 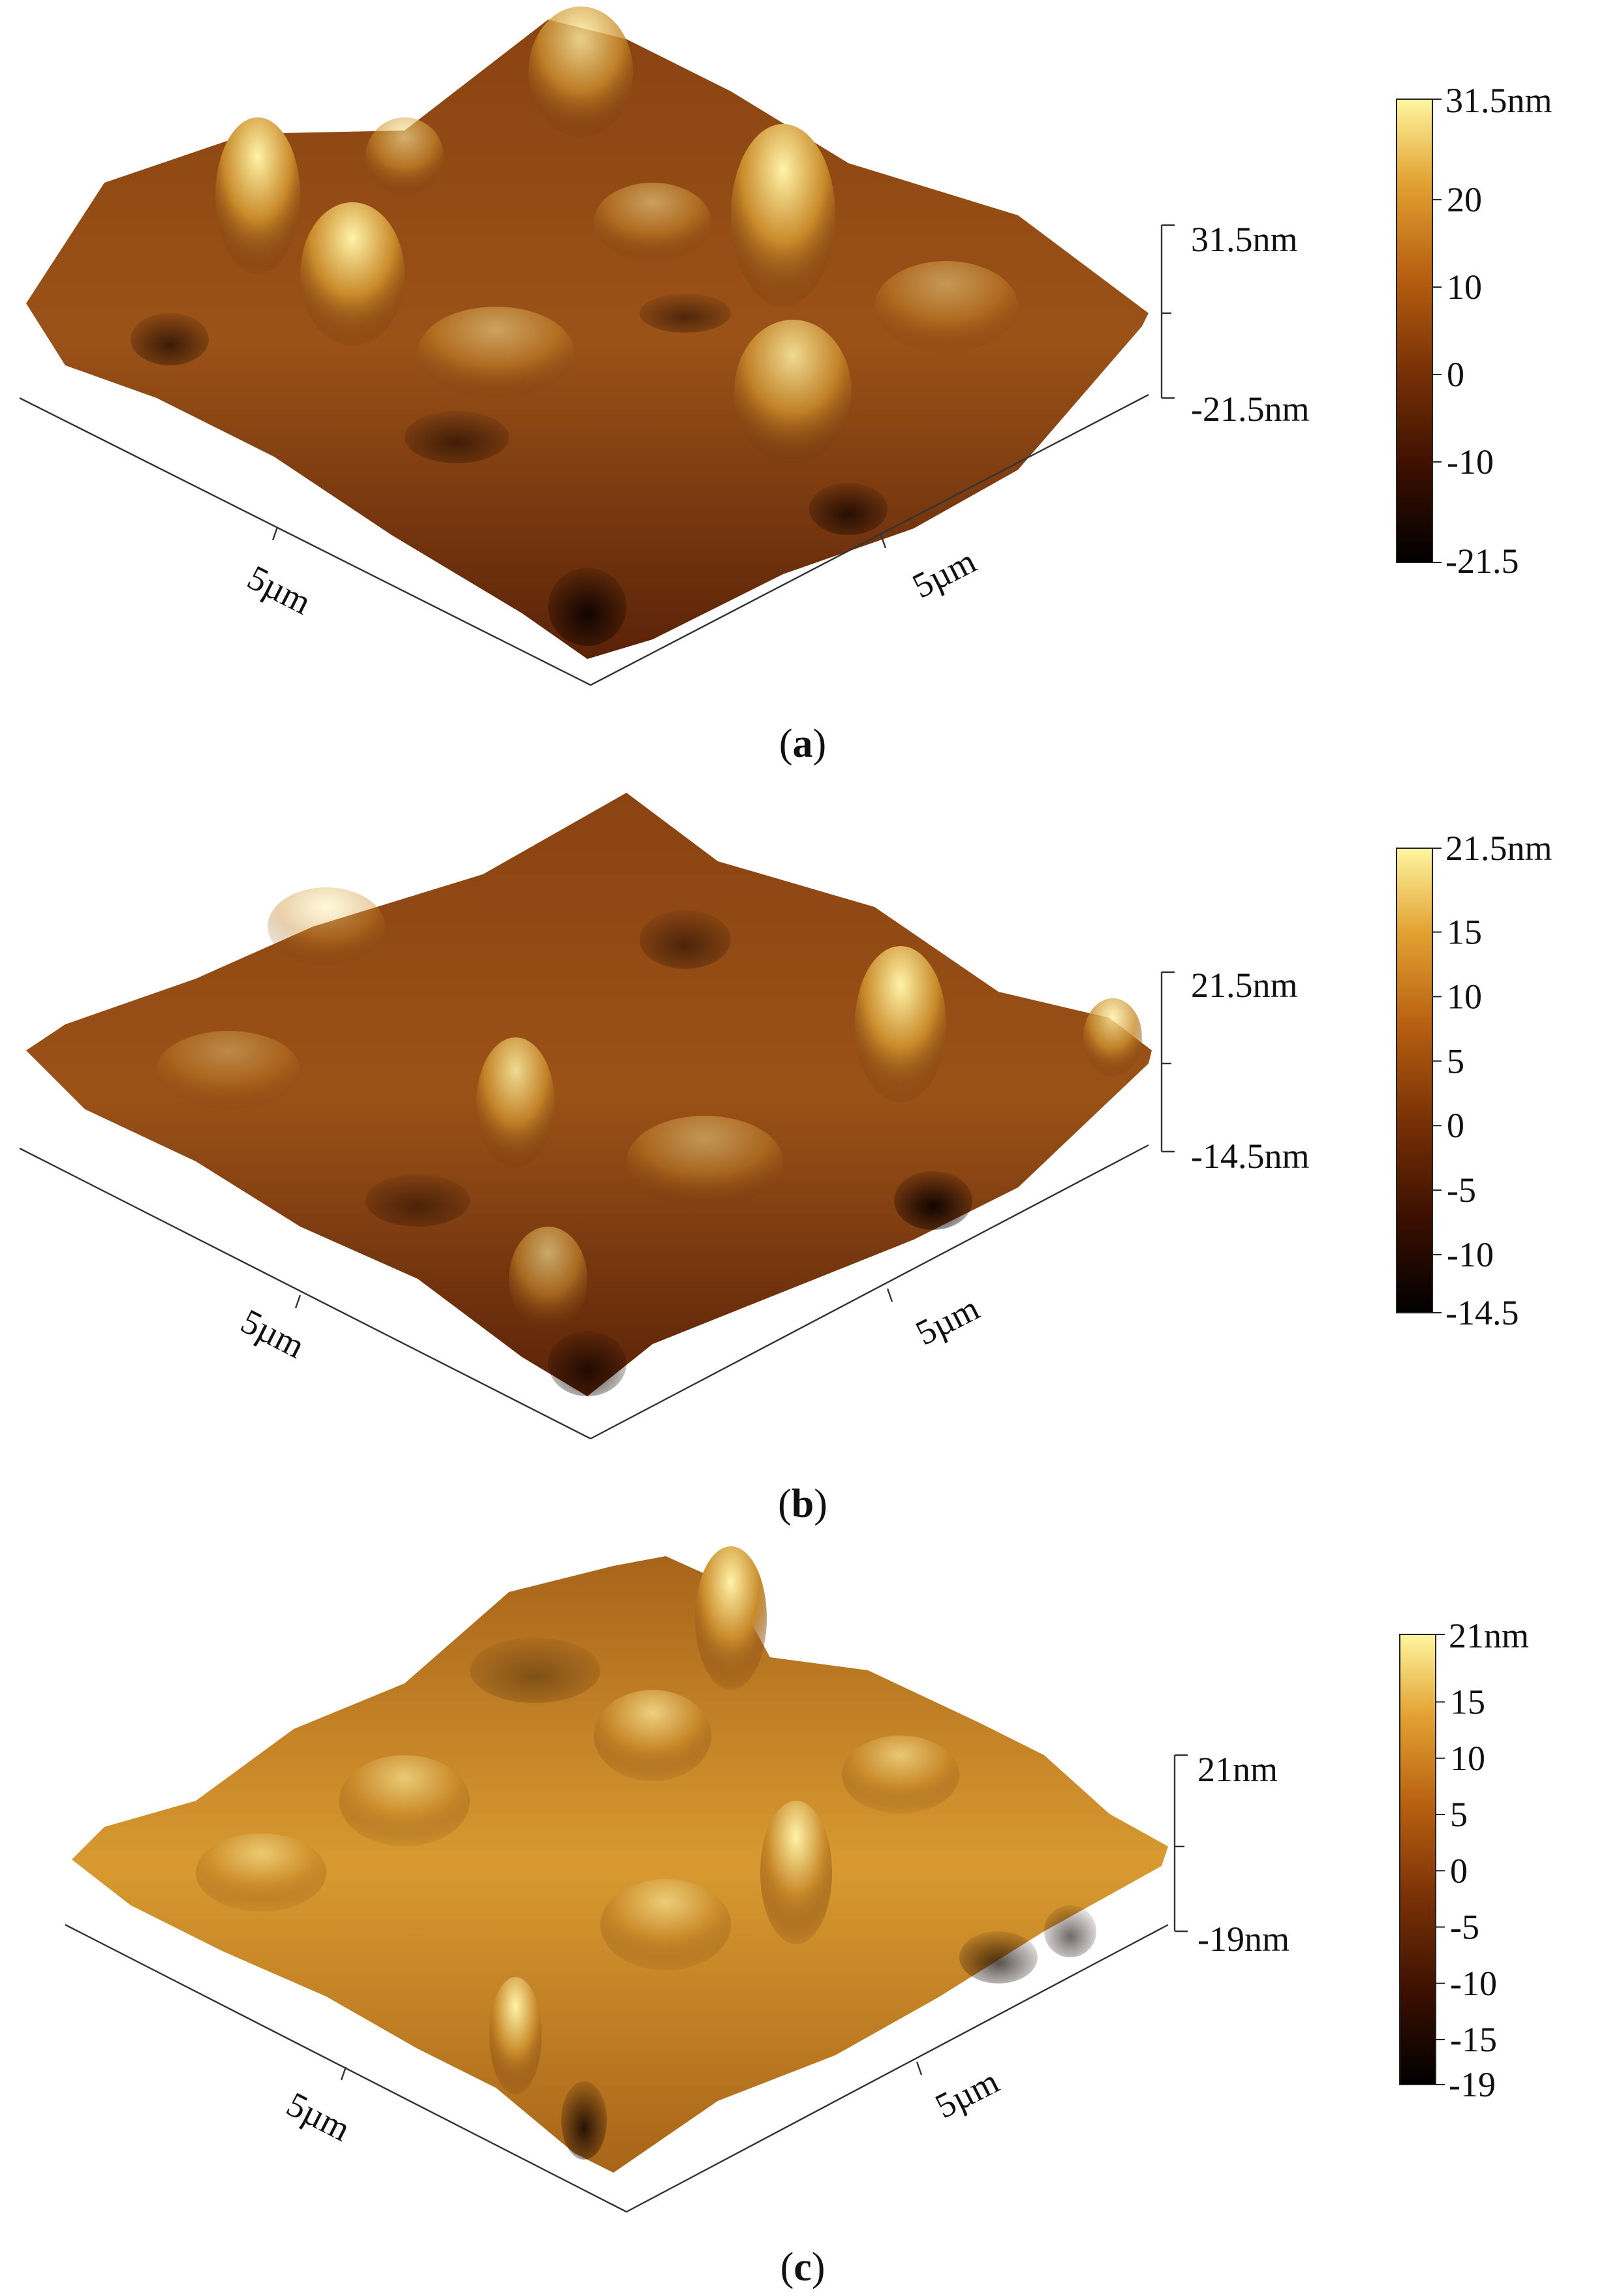 I want to click on colorbar-tick-label-b: -10, so click(x=1470, y=1254).